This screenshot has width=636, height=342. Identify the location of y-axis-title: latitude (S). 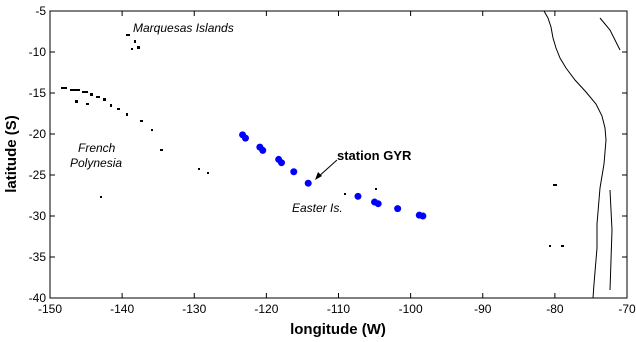
(11, 154).